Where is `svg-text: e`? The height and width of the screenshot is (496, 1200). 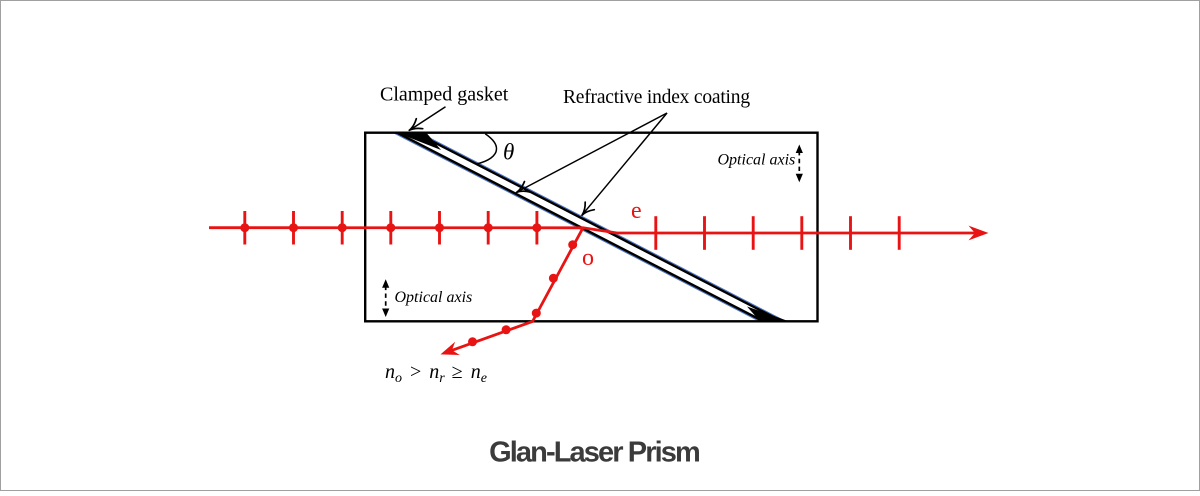
svg-text: e is located at coordinates (636, 211).